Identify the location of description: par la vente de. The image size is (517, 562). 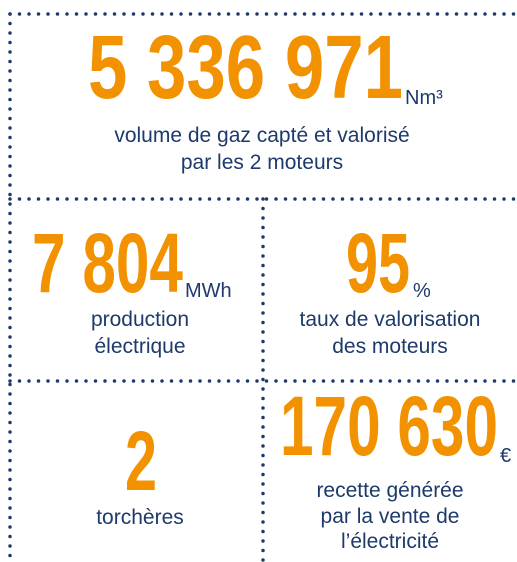
(390, 516).